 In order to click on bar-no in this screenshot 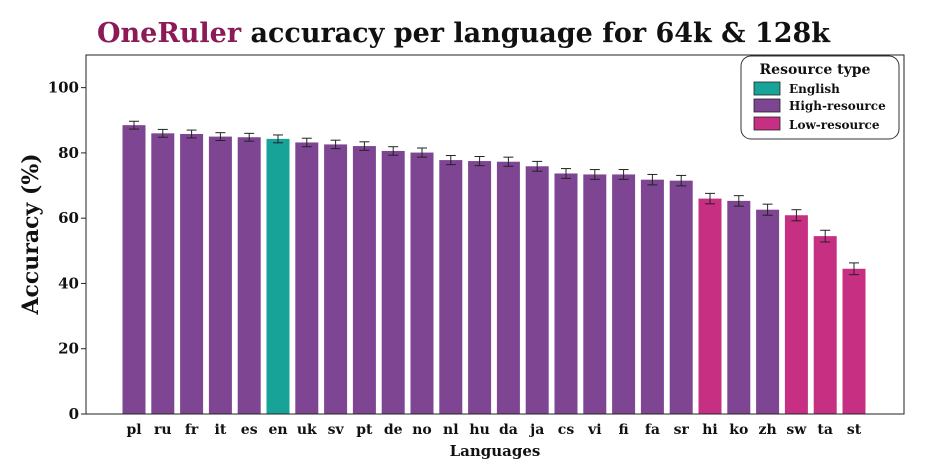, I will do `click(422, 283)`.